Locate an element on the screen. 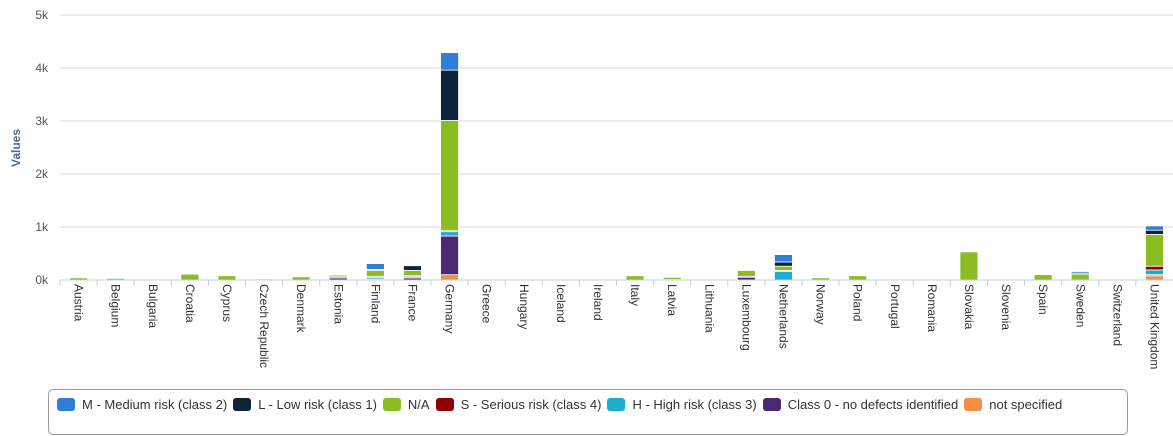 The height and width of the screenshot is (436, 1173). x-tick-label: Denmark is located at coordinates (301, 309).